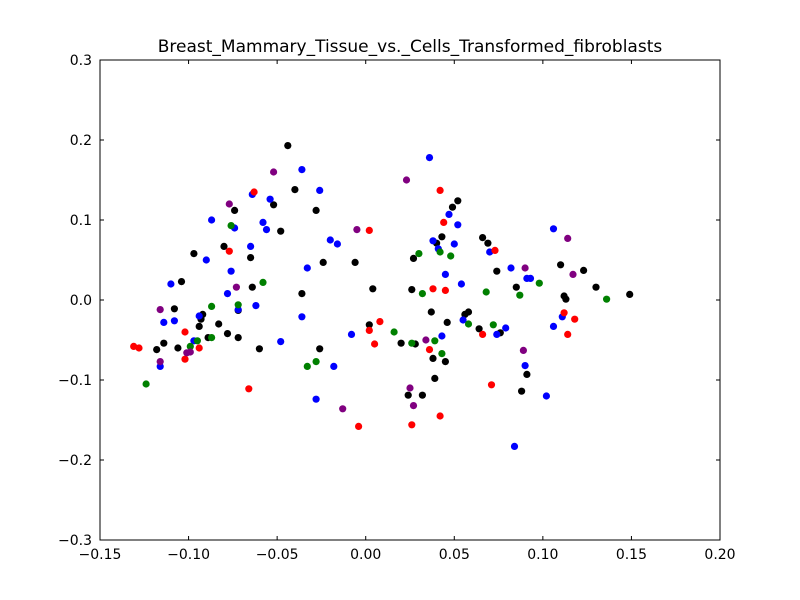 This screenshot has width=800, height=600. What do you see at coordinates (75, 541) in the screenshot?
I see `y-tick-label: −0.3` at bounding box center [75, 541].